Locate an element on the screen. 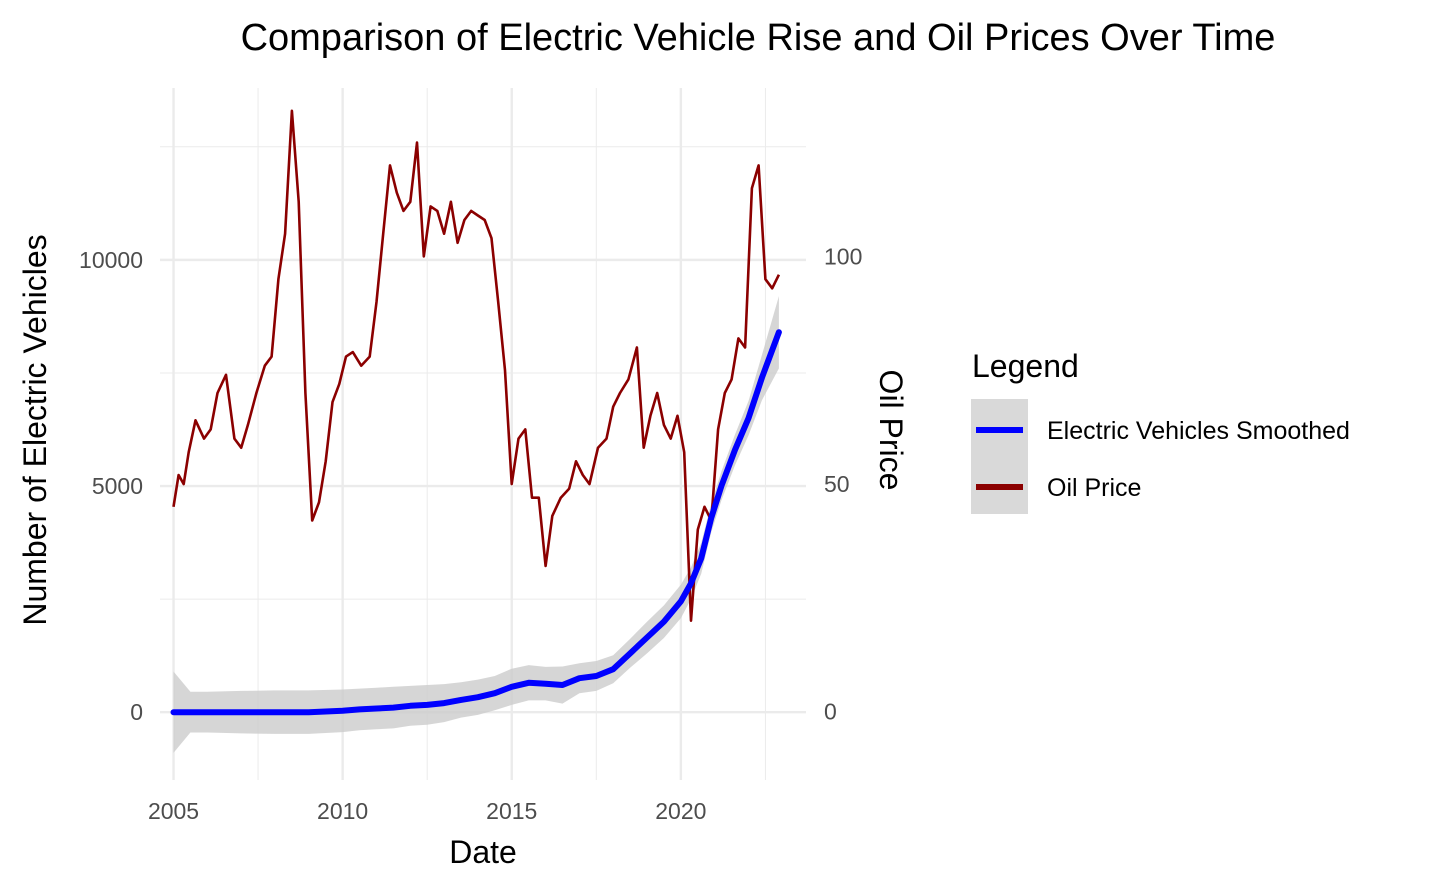  legend-label-oil: Oil Price is located at coordinates (1094, 488).